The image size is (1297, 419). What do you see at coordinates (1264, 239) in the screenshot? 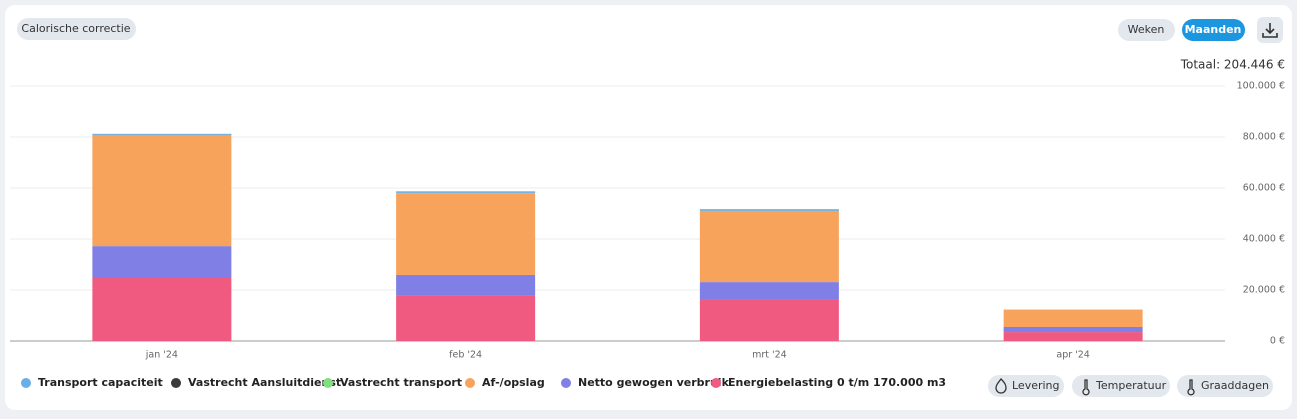
I see `y-tick-label: 40.000 €` at bounding box center [1264, 239].